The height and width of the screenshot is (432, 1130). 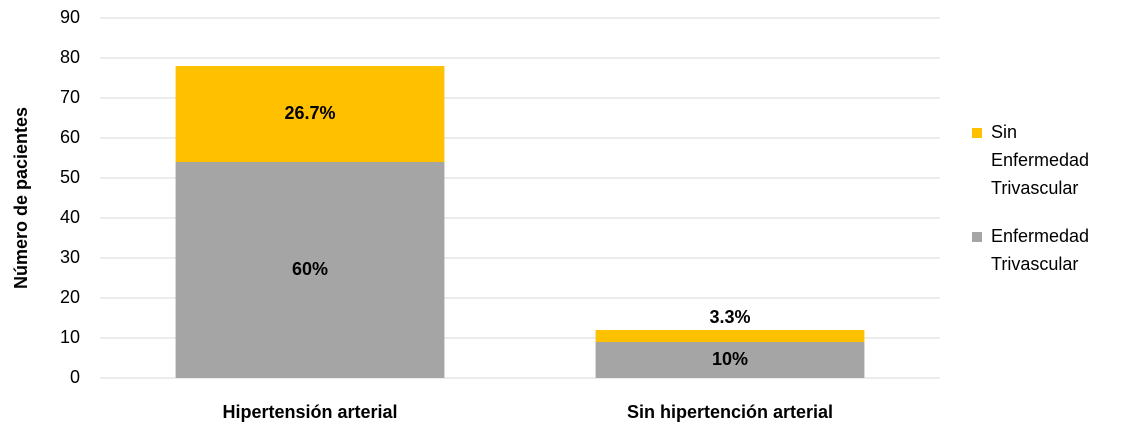 I want to click on y-tick-label: 50, so click(x=70, y=177).